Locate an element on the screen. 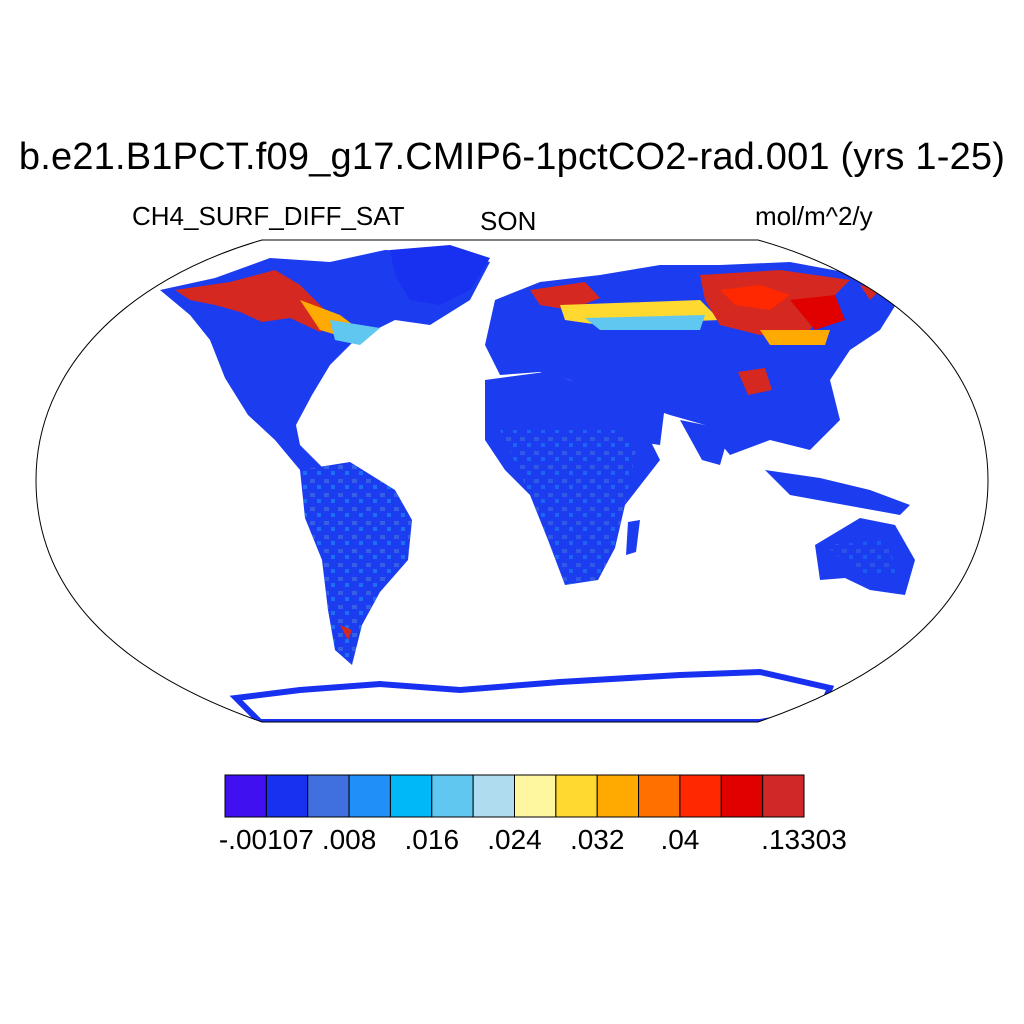 The width and height of the screenshot is (1024, 1024). units-label: mol/m^2/y is located at coordinates (814, 216).